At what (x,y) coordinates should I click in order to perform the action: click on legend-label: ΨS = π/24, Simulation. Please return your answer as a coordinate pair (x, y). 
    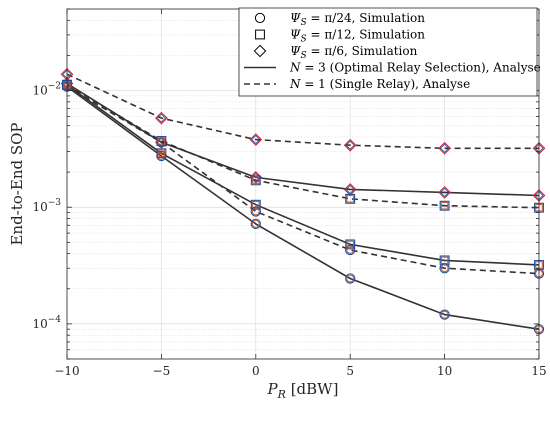
    Looking at the image, I should click on (357, 19).